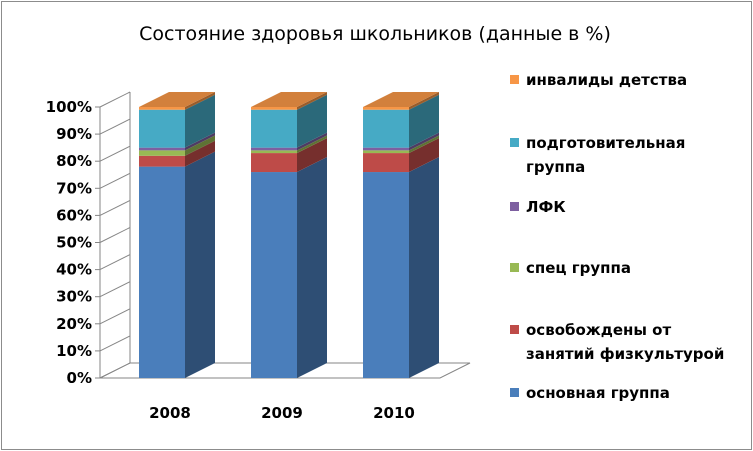  What do you see at coordinates (598, 330) in the screenshot?
I see `legend-label: освобождены от` at bounding box center [598, 330].